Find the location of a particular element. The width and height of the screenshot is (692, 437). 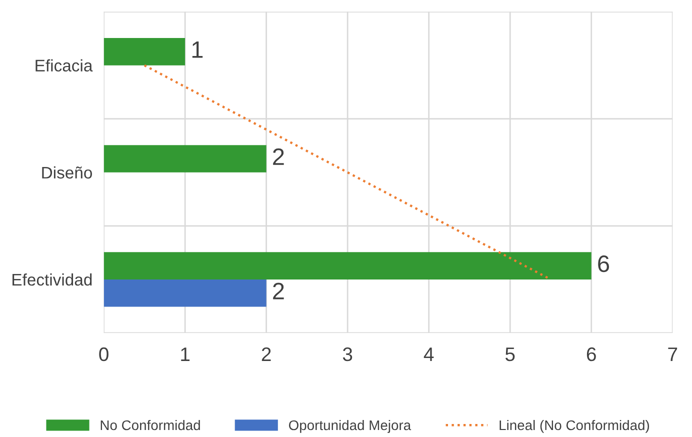

y-tick-label: Diseño is located at coordinates (67, 172).